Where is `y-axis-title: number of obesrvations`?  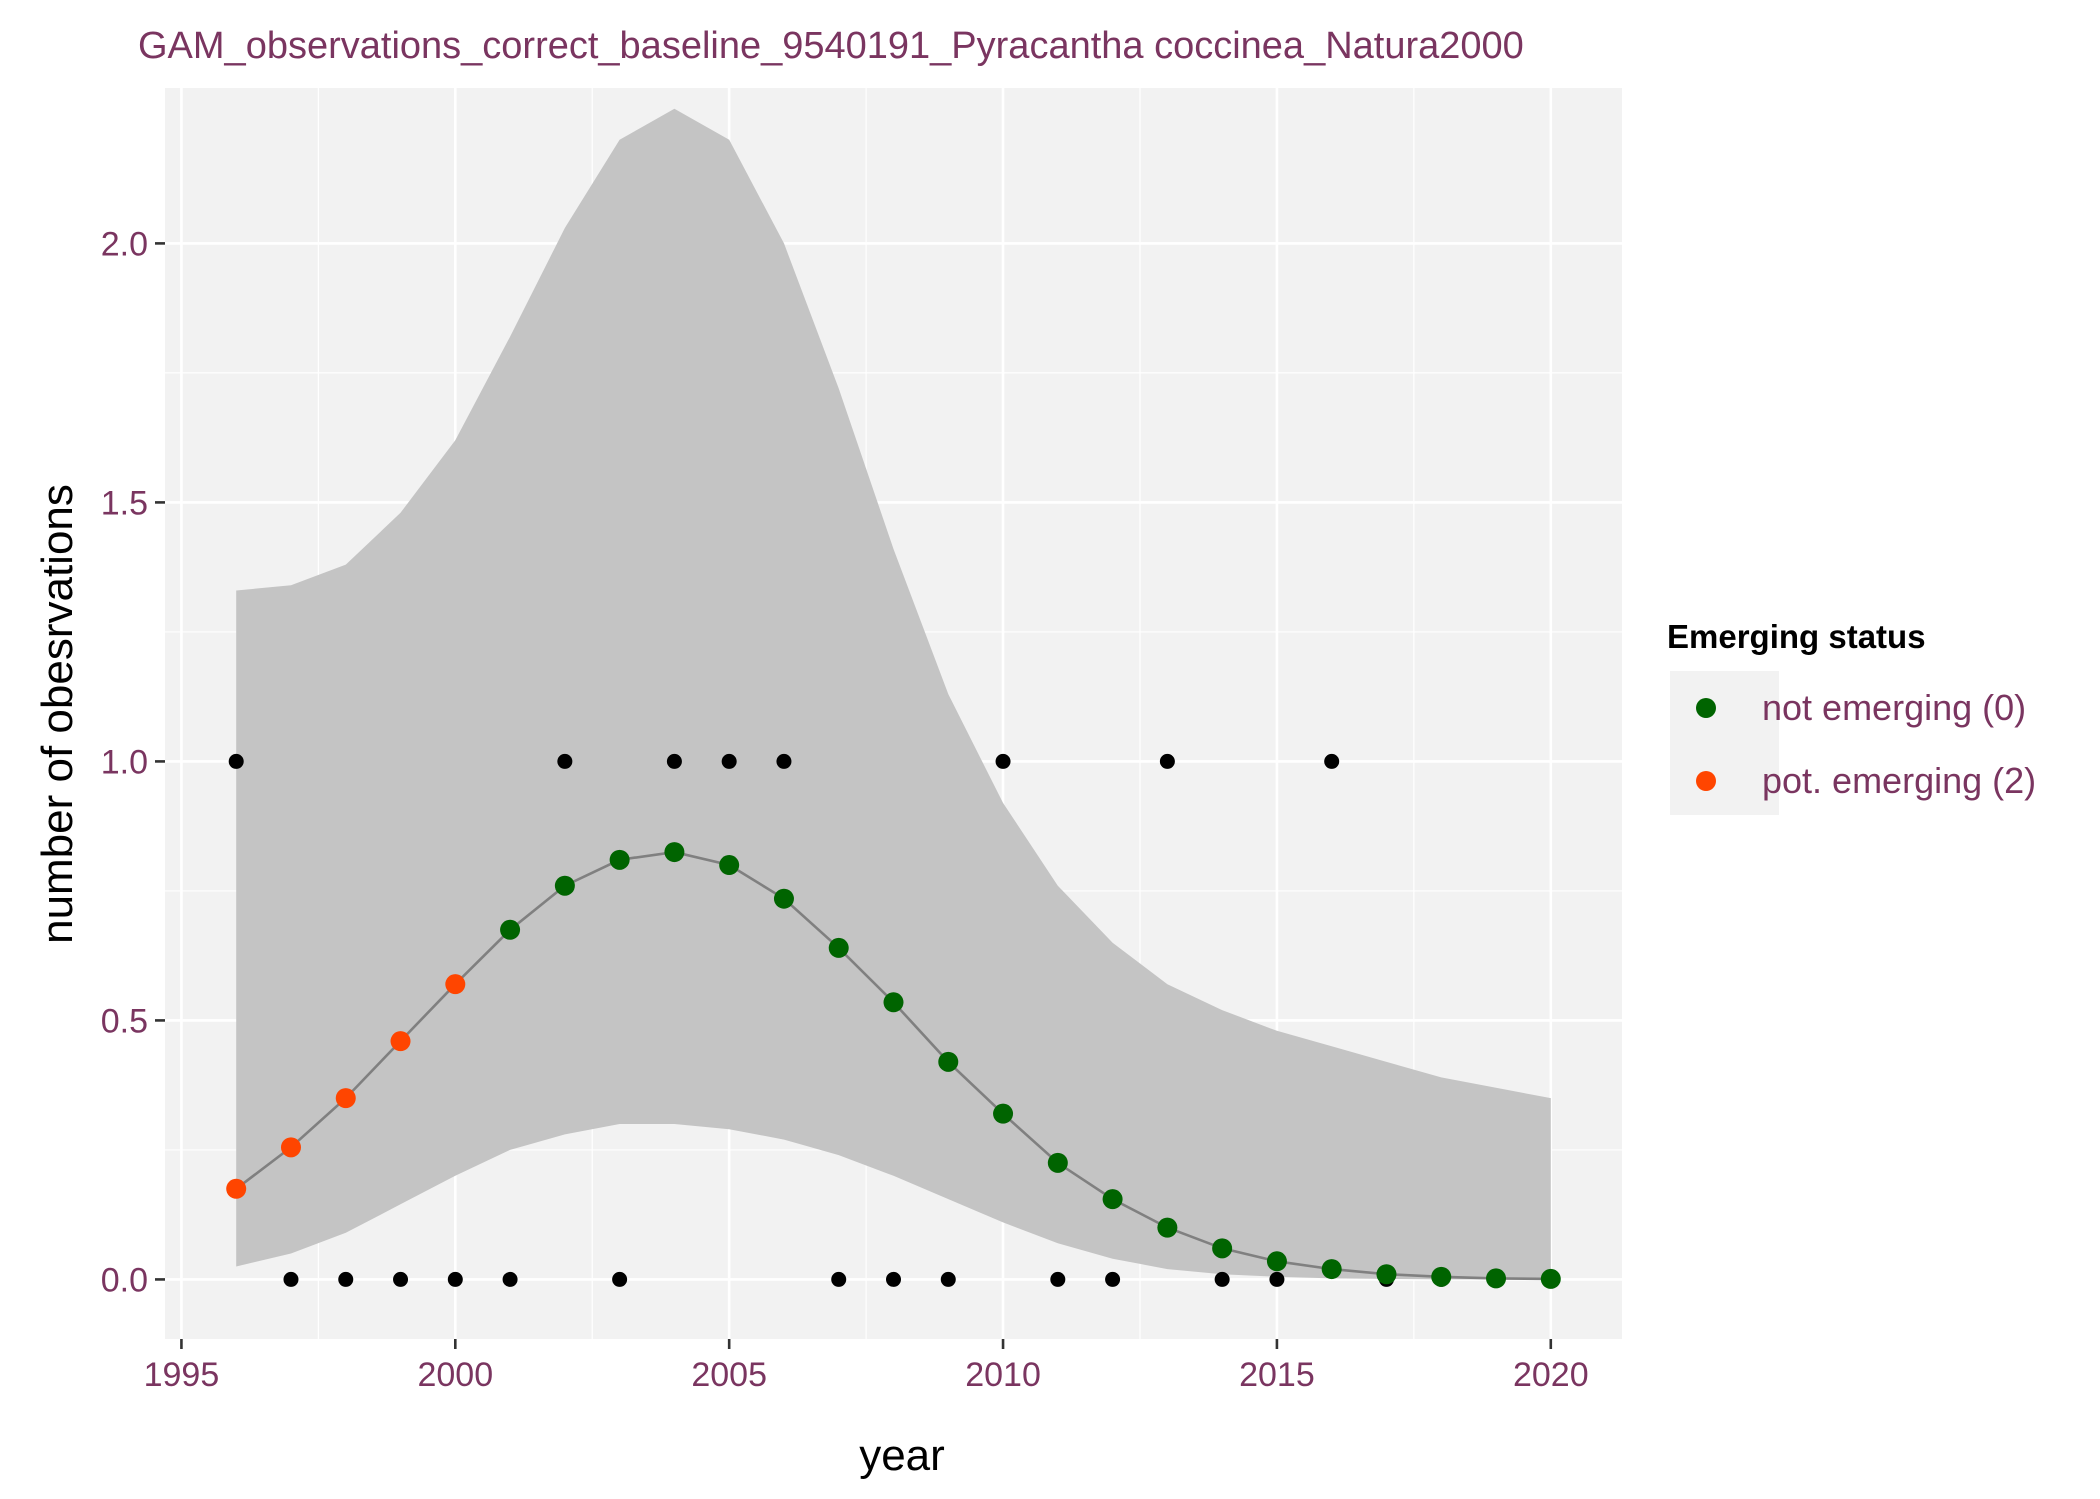 y-axis-title: number of obesrvations is located at coordinates (57, 714).